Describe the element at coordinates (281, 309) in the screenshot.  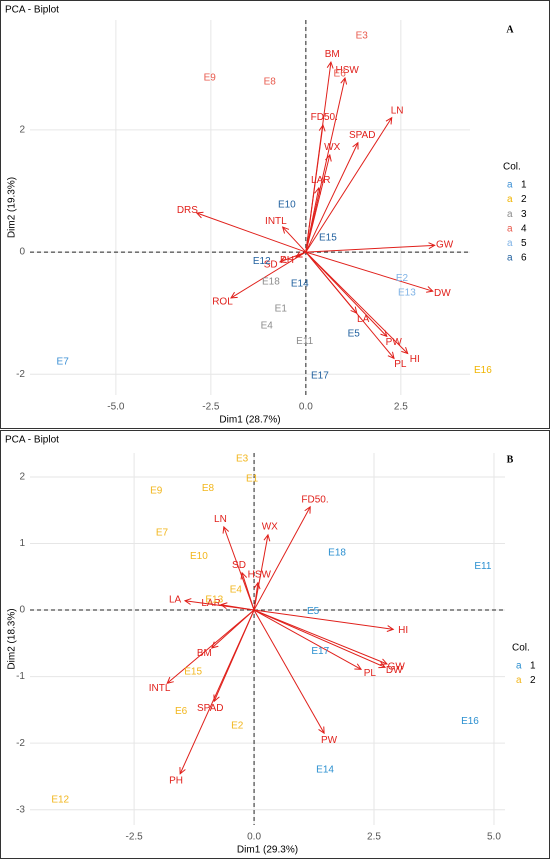
I see `observation-label: E1` at that location.